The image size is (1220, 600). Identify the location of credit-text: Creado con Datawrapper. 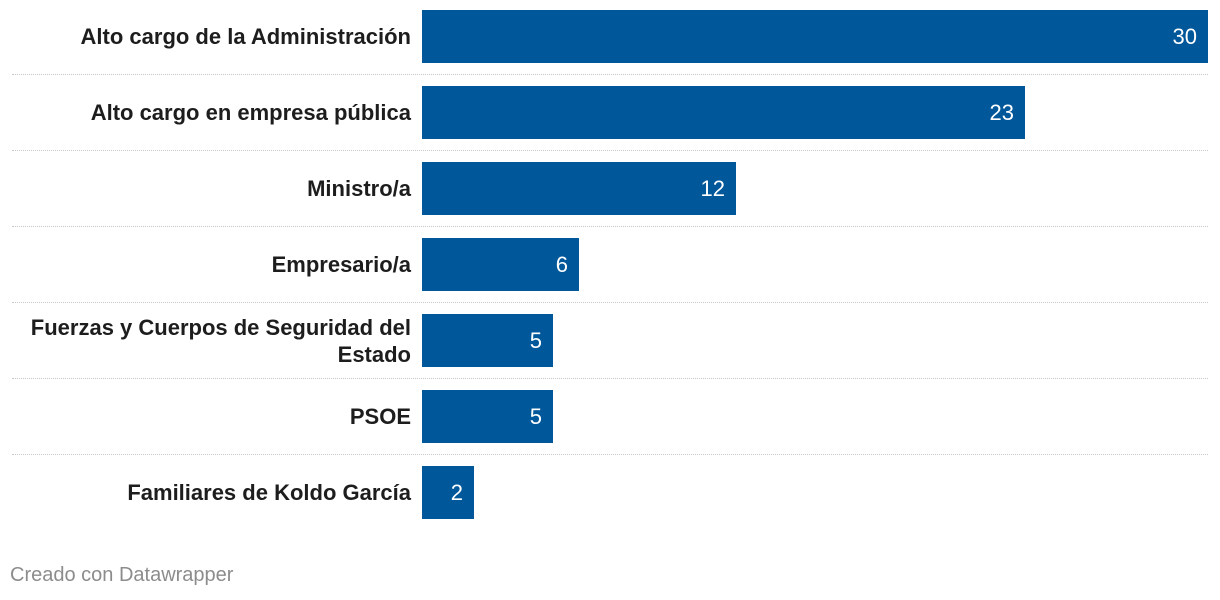
(122, 575).